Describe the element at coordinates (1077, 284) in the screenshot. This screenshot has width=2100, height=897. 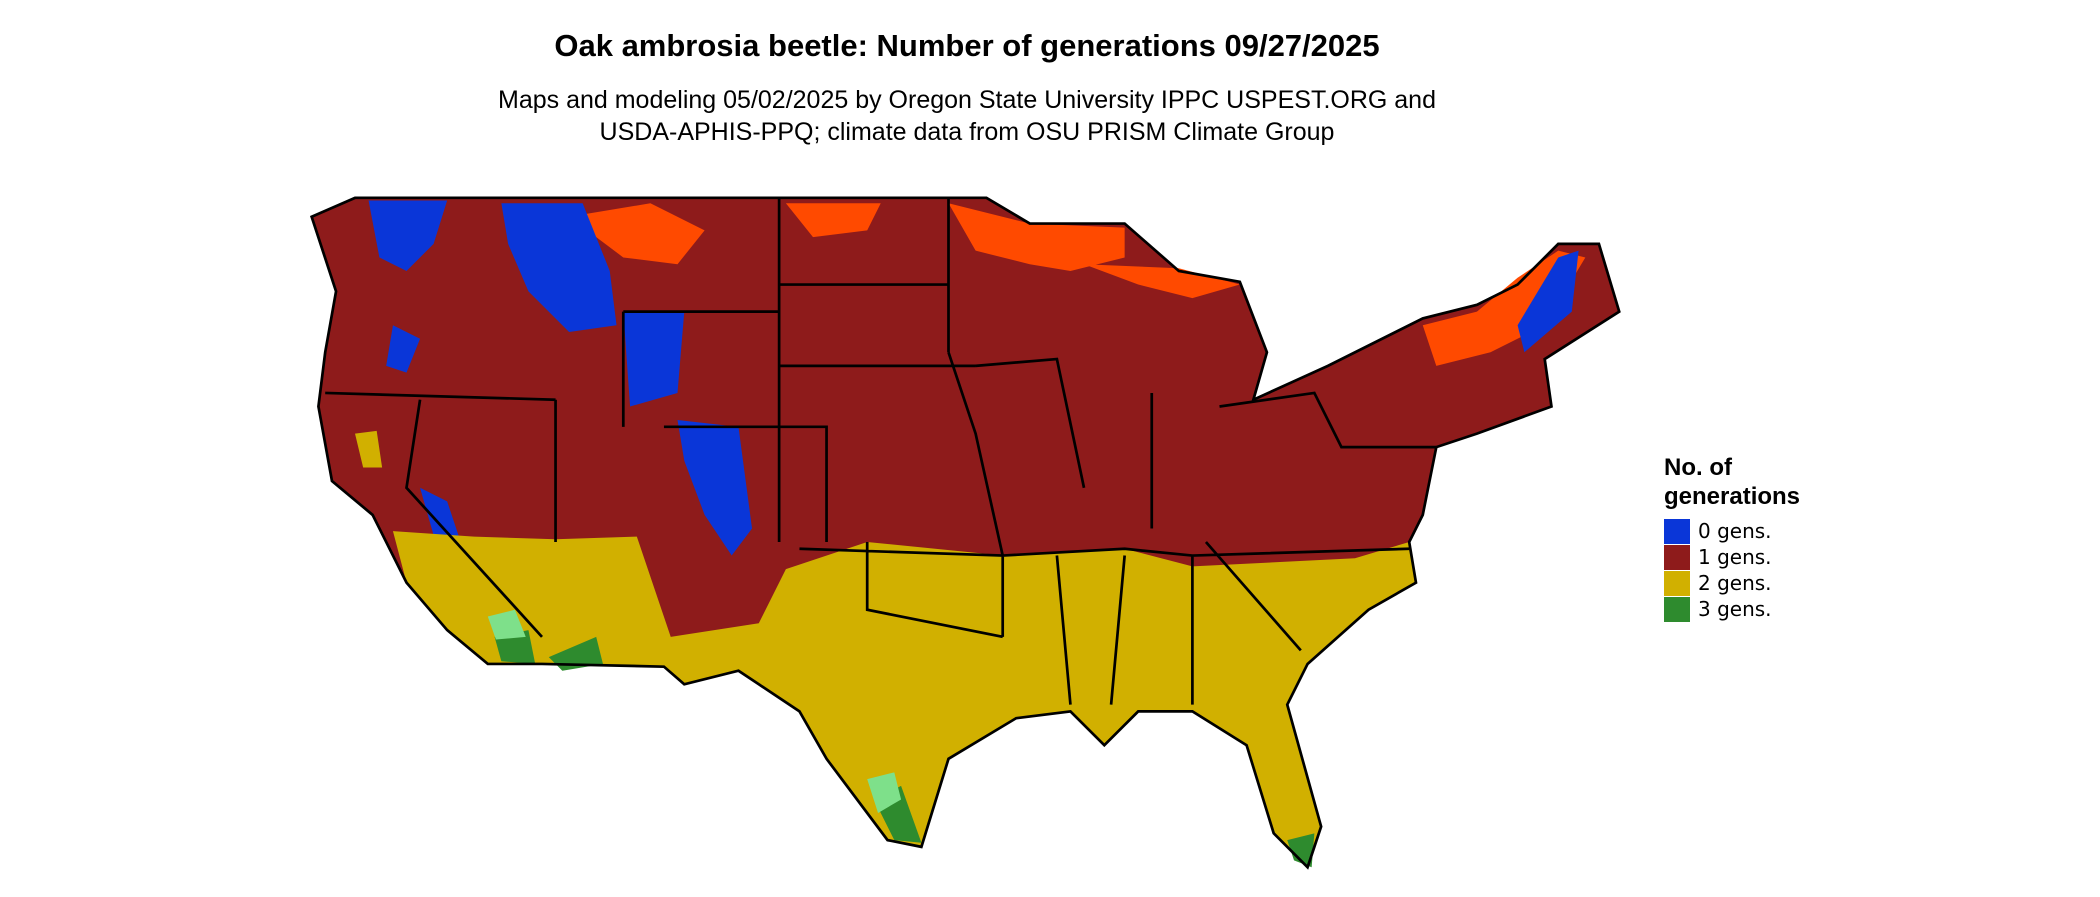
I see `region-late-1gen` at that location.